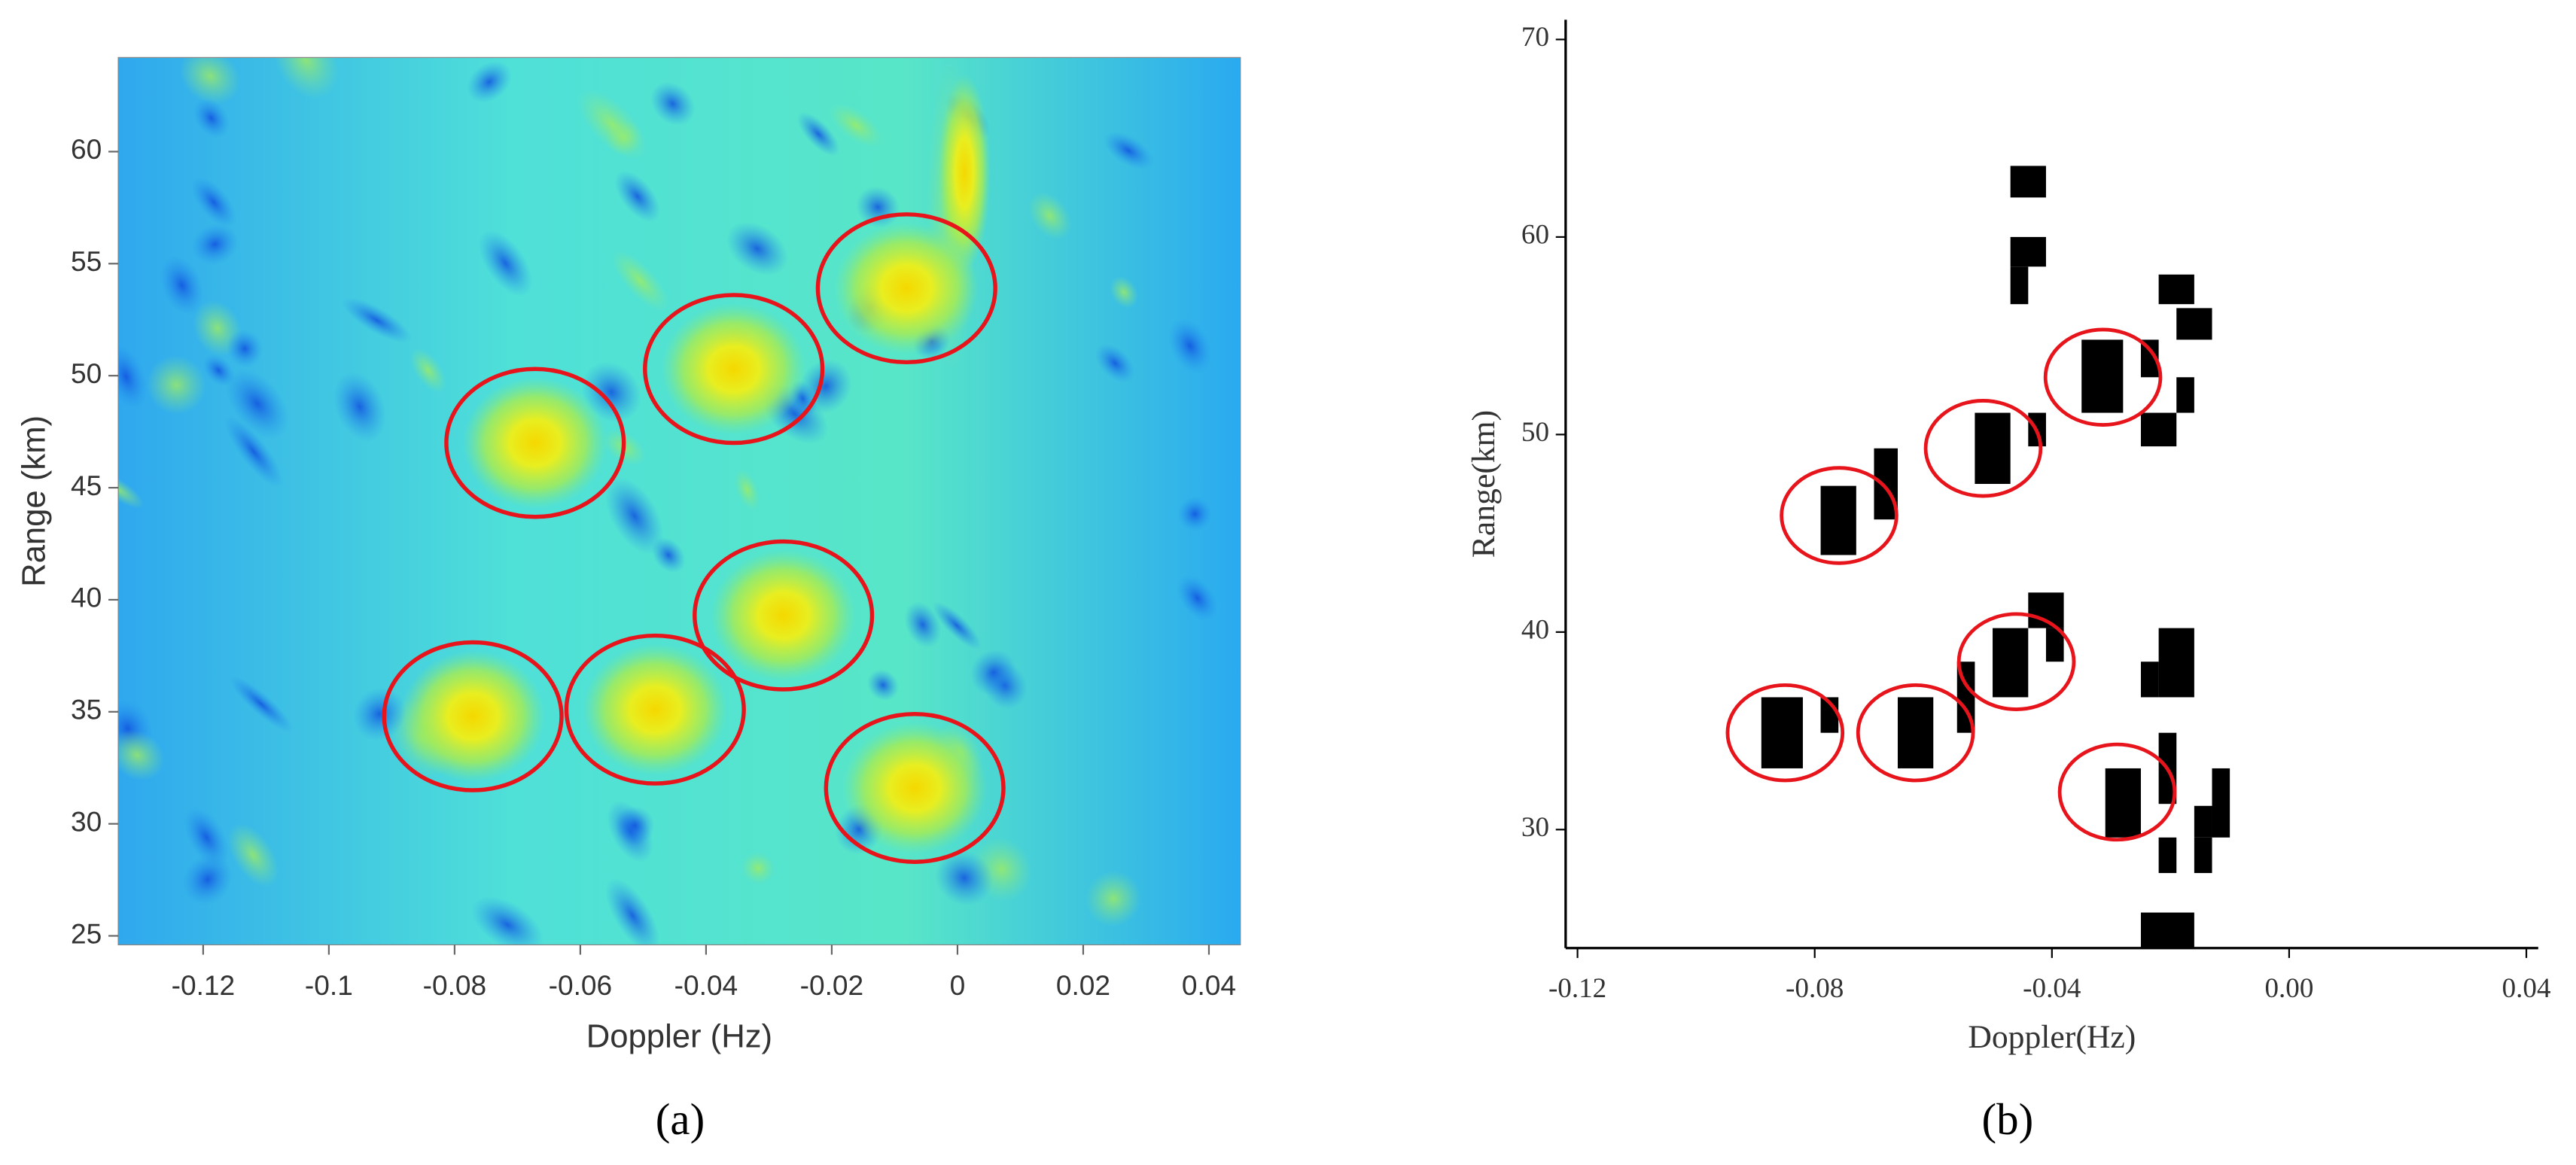 The width and height of the screenshot is (2576, 1165). Describe the element at coordinates (2052, 1037) in the screenshot. I see `x-axis-label: Doppler(Hz)` at that location.